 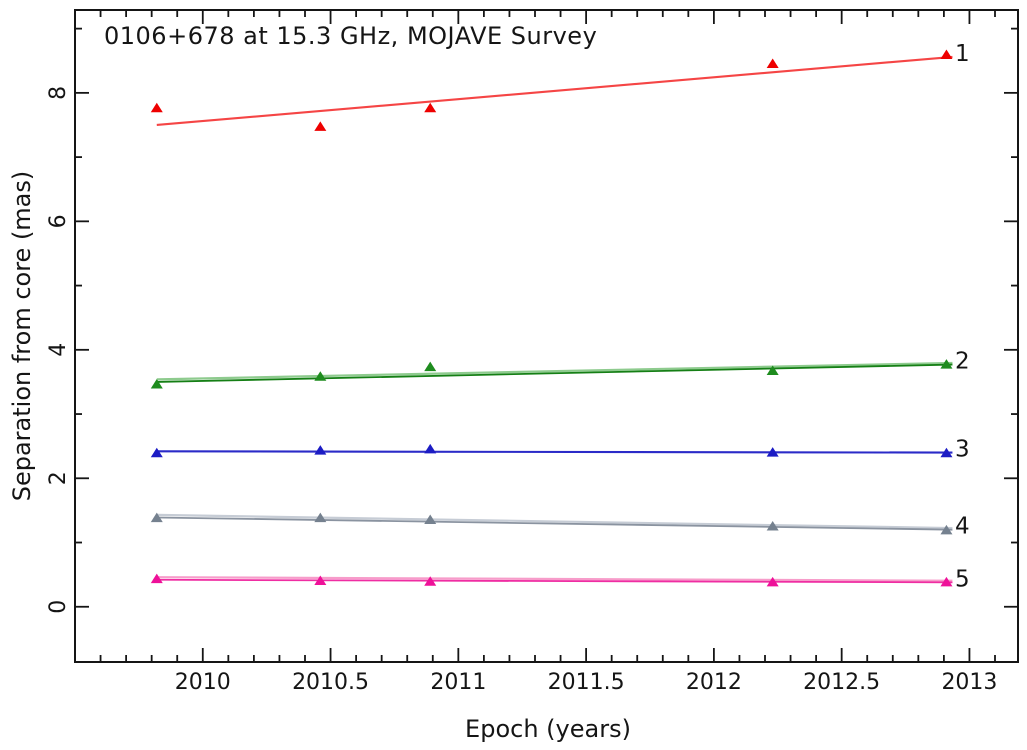 What do you see at coordinates (58, 221) in the screenshot?
I see `y-tick-label: 6` at bounding box center [58, 221].